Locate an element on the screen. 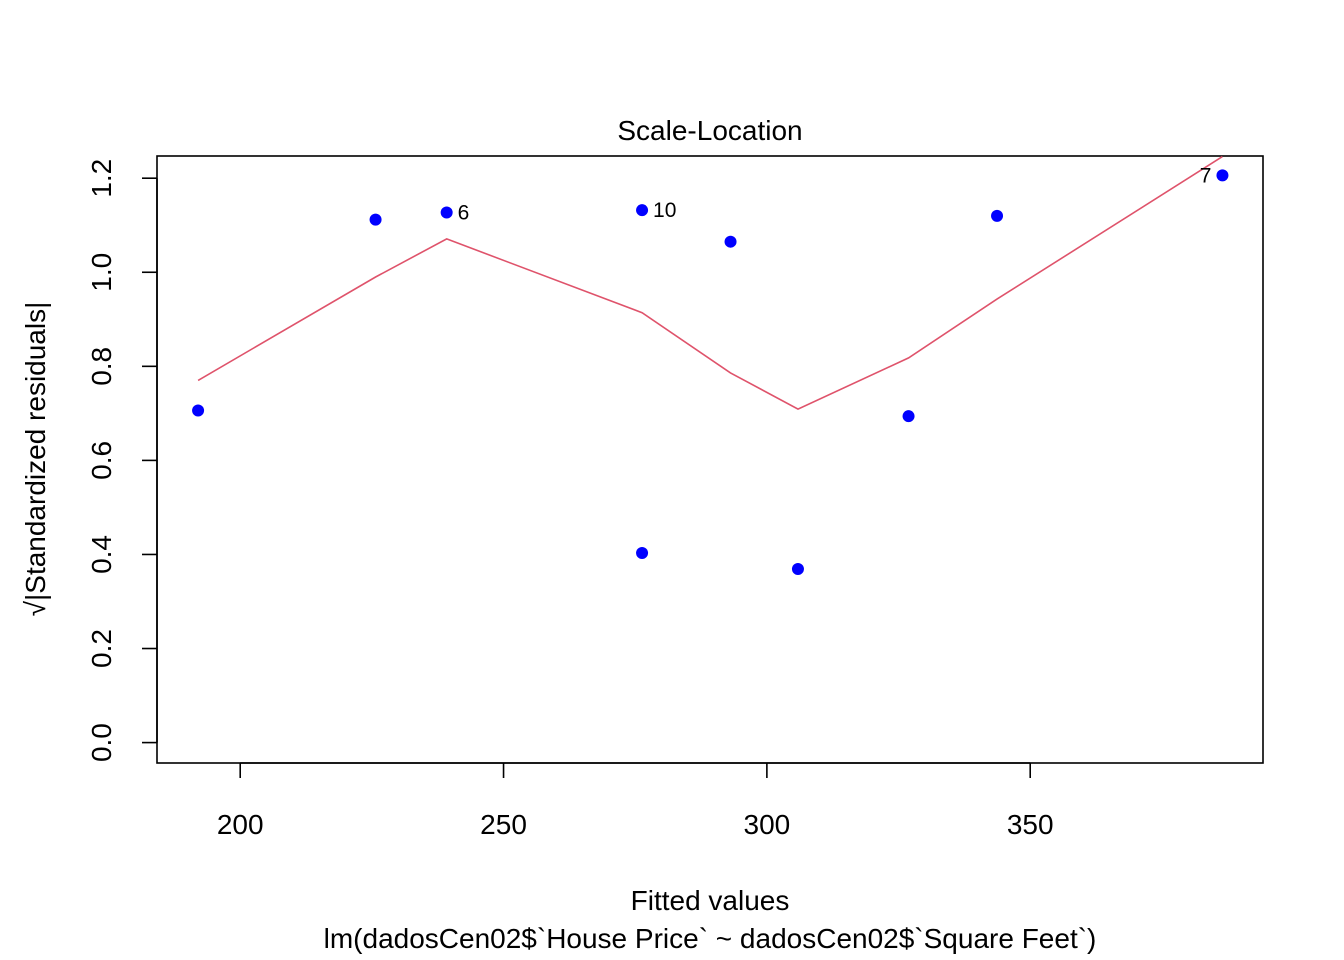 The height and width of the screenshot is (960, 1344). y-tick-label: 0.2 is located at coordinates (101, 648).